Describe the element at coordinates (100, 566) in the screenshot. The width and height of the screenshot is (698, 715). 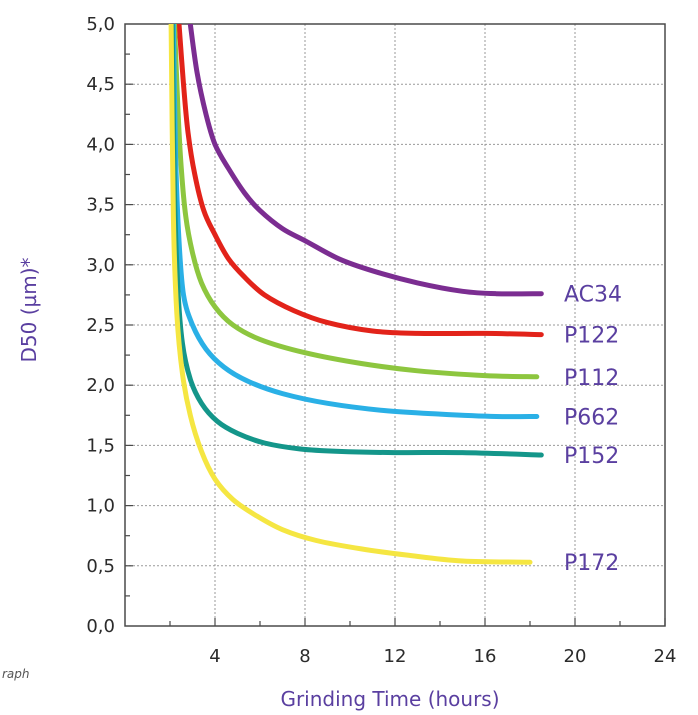
I see `y-tick-label: 0,5` at that location.